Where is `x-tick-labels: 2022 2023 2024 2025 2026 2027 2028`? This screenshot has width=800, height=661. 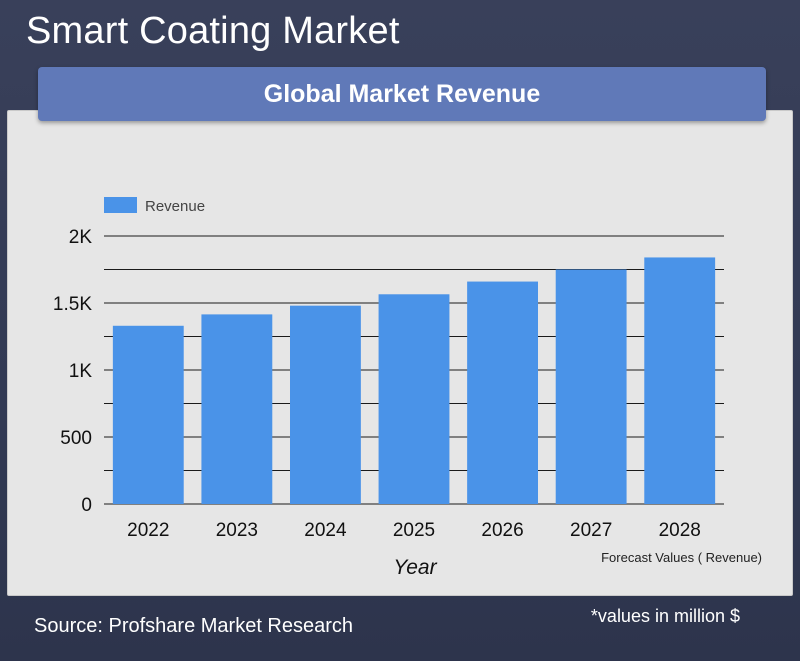
x-tick-labels: 2022 2023 2024 2025 2026 2027 2028 is located at coordinates (414, 530).